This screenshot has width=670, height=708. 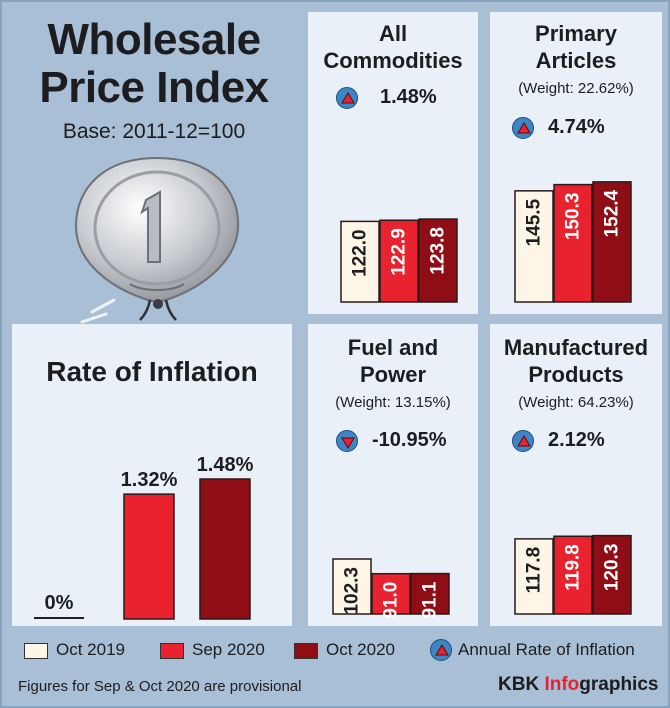 I want to click on primary-articles-bar-sep-2020, so click(x=573, y=243).